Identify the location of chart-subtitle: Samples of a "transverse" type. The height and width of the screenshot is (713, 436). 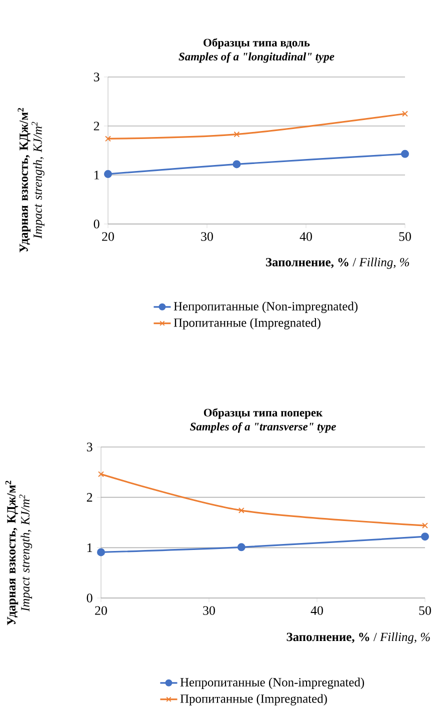
(263, 427).